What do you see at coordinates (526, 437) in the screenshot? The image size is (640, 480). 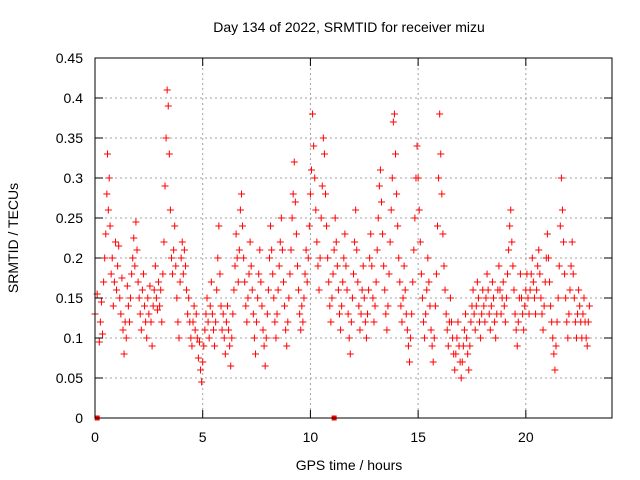 I see `x-tick-label: 20` at bounding box center [526, 437].